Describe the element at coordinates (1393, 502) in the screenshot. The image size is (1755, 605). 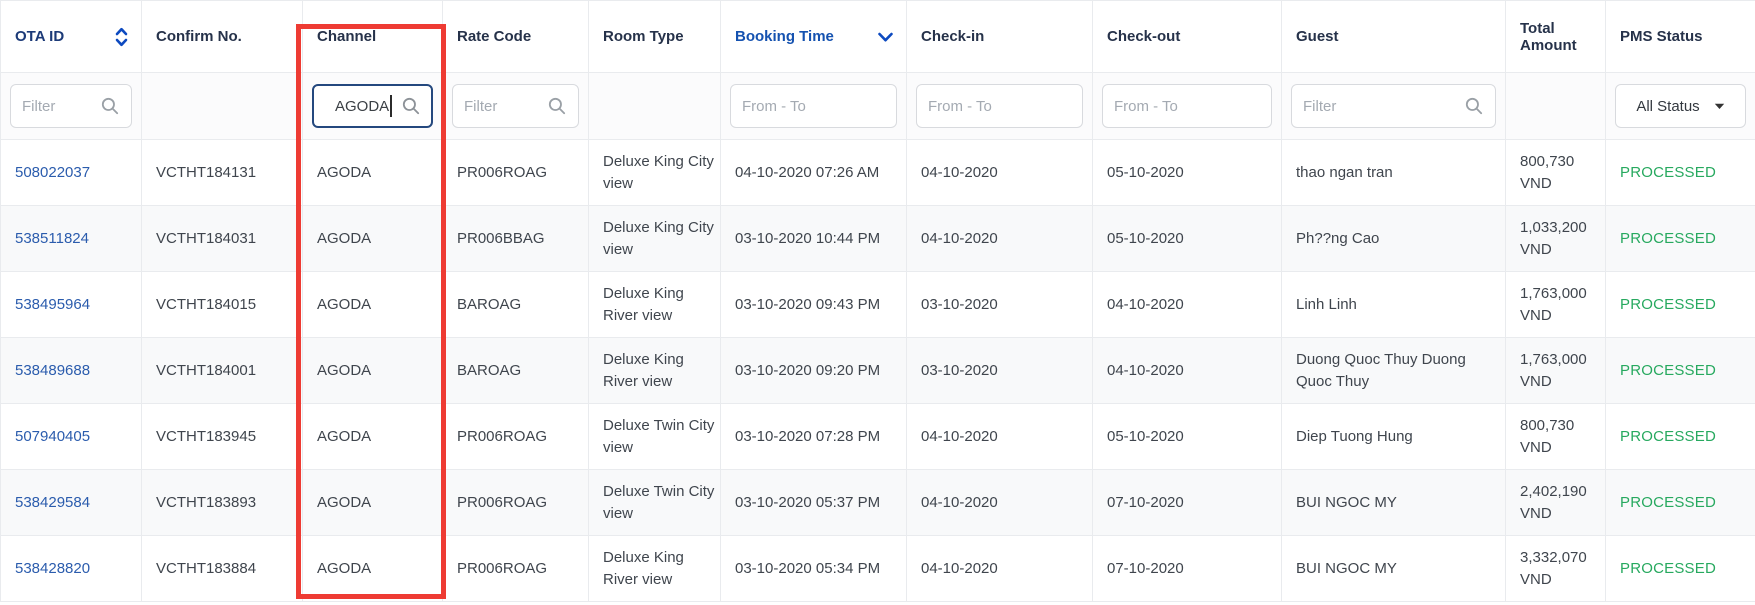
I see `cell-guest: BUI NGOC MY` at that location.